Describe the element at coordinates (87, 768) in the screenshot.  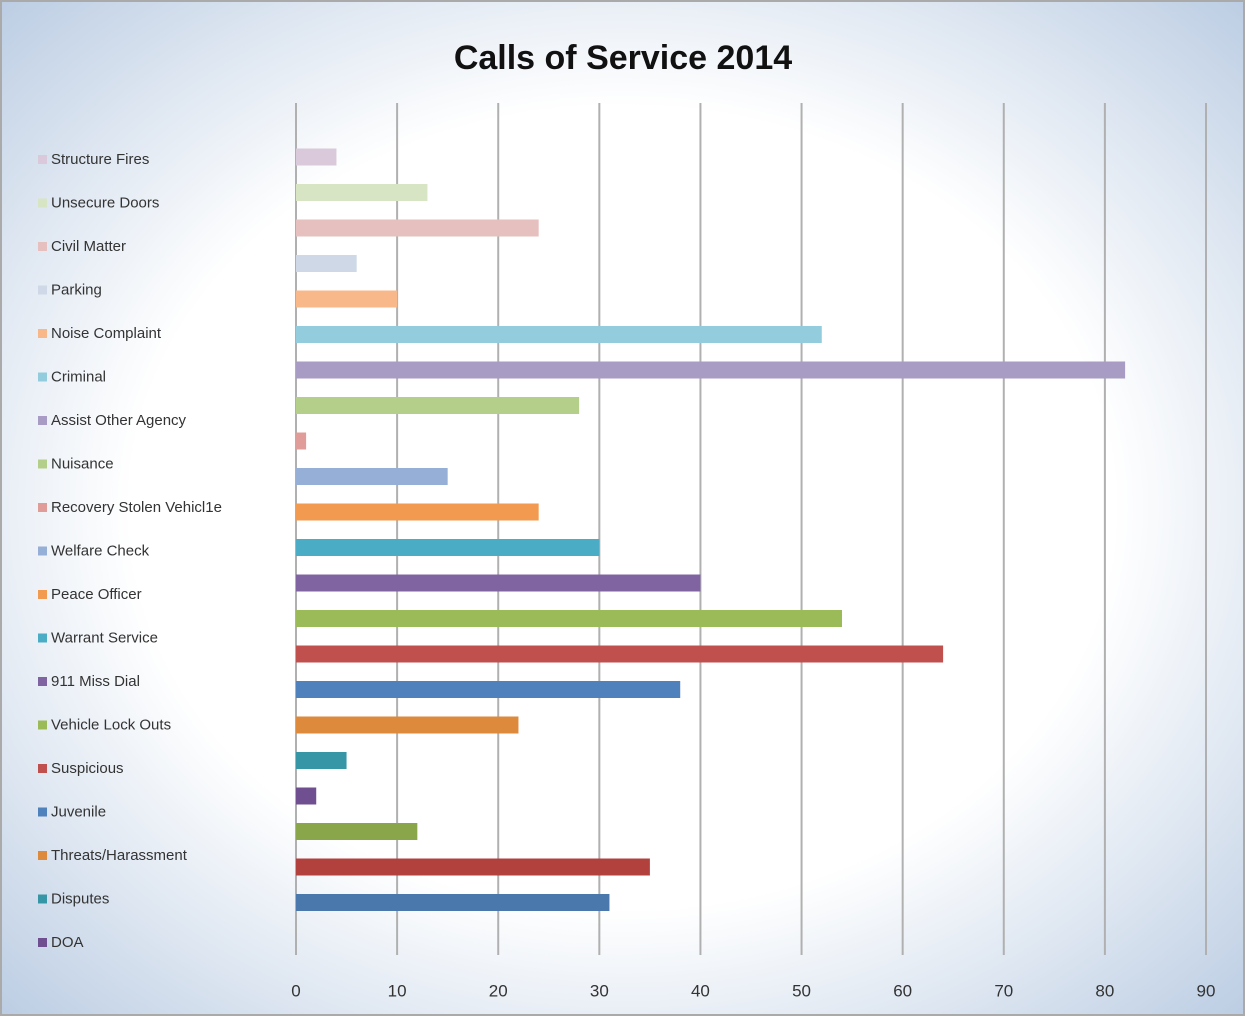
I see `legend-label: Suspicious` at that location.